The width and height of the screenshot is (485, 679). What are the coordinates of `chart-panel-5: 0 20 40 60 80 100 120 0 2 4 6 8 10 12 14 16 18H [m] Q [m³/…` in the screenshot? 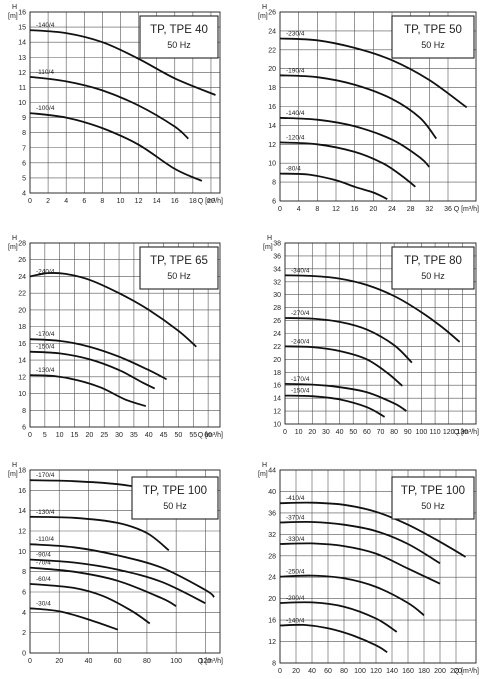 It's located at (115, 563).